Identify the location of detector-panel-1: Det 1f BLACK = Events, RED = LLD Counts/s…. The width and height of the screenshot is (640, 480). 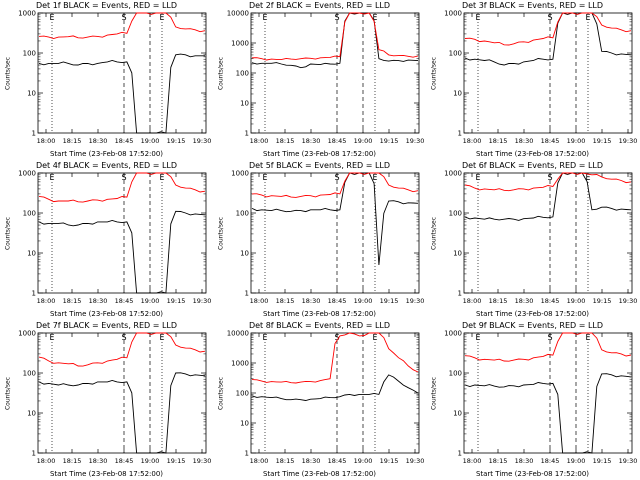
(106, 80).